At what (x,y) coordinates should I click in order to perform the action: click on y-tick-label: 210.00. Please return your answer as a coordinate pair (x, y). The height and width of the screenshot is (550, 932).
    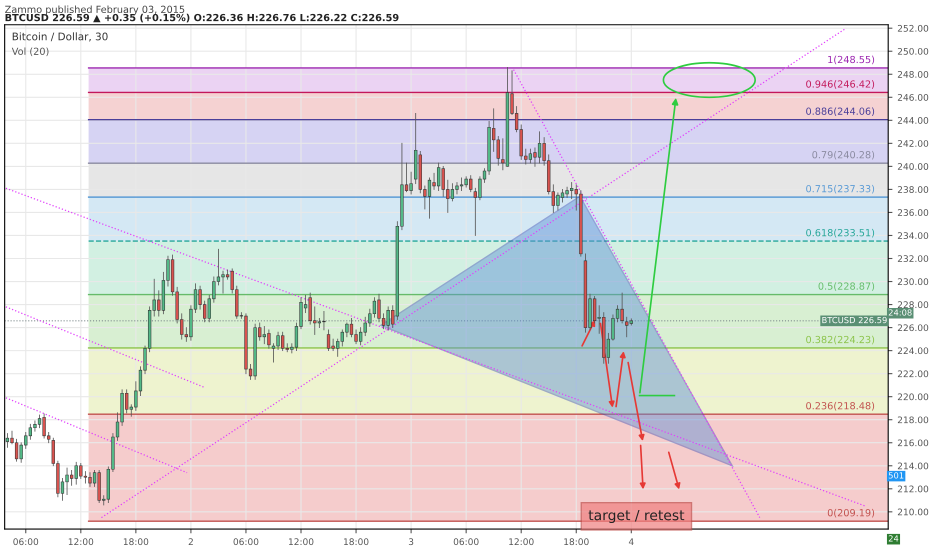
    Looking at the image, I should click on (913, 512).